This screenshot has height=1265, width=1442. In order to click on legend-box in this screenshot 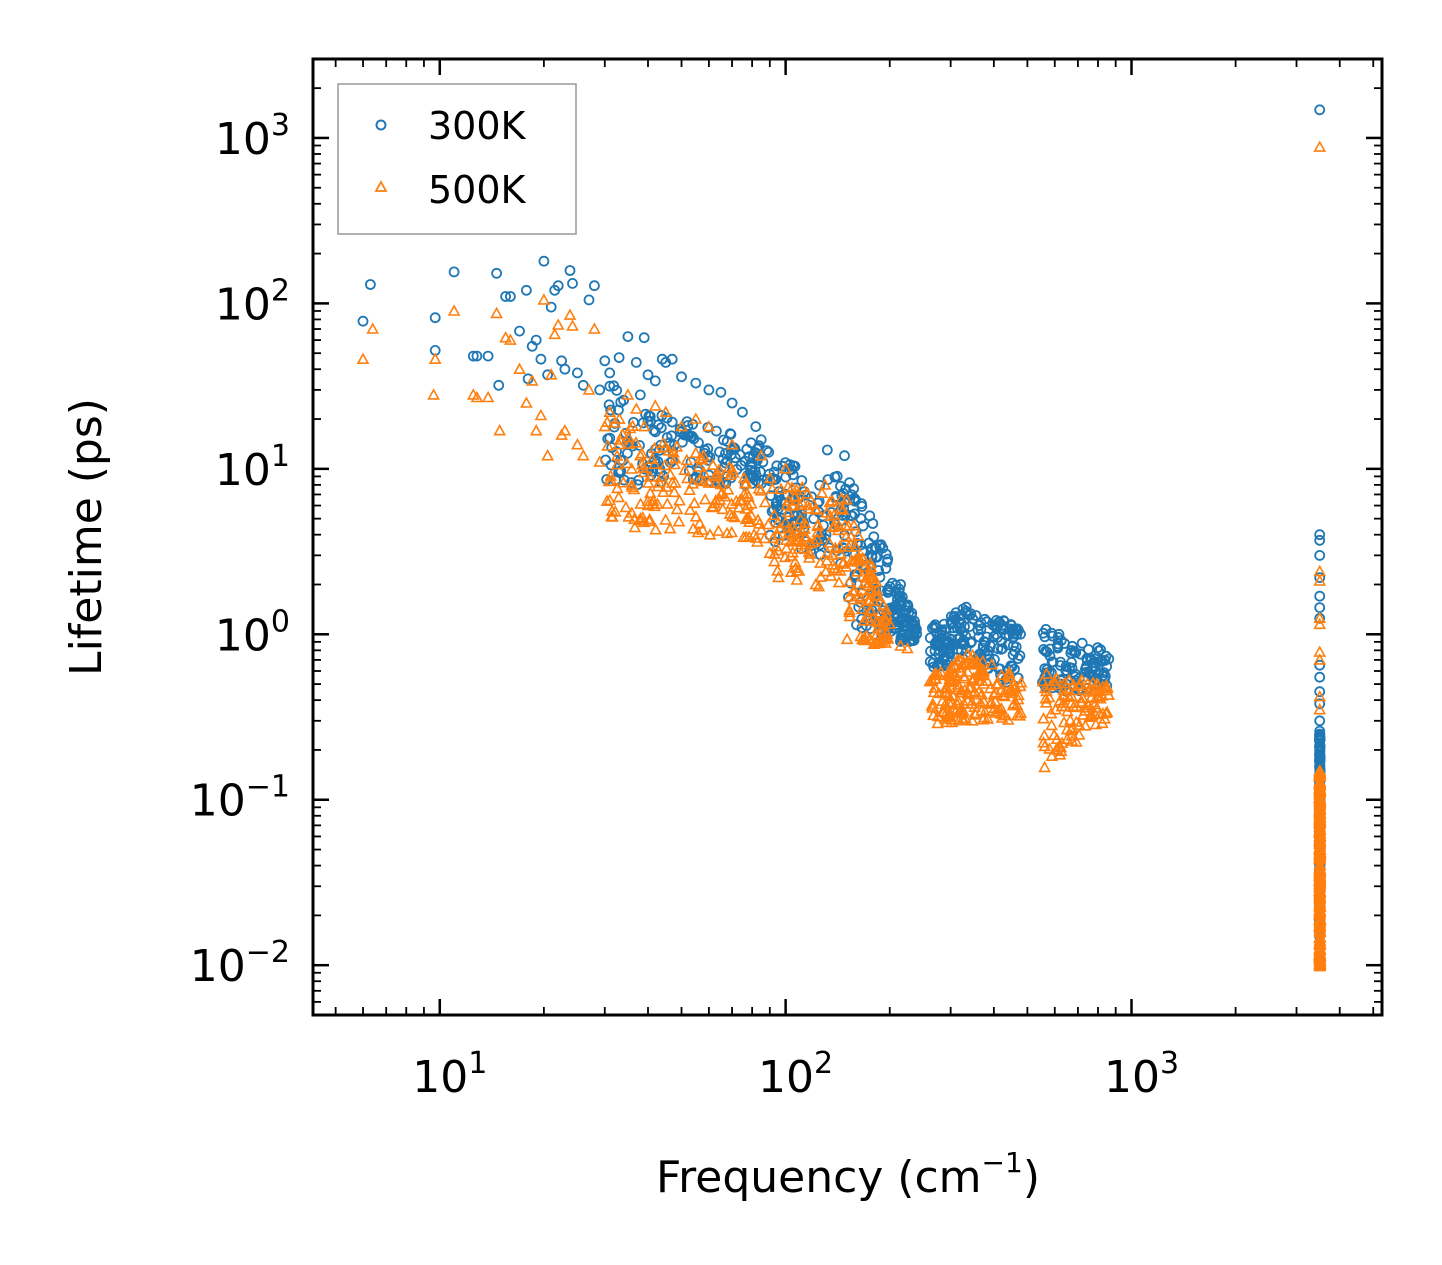, I will do `click(457, 159)`.